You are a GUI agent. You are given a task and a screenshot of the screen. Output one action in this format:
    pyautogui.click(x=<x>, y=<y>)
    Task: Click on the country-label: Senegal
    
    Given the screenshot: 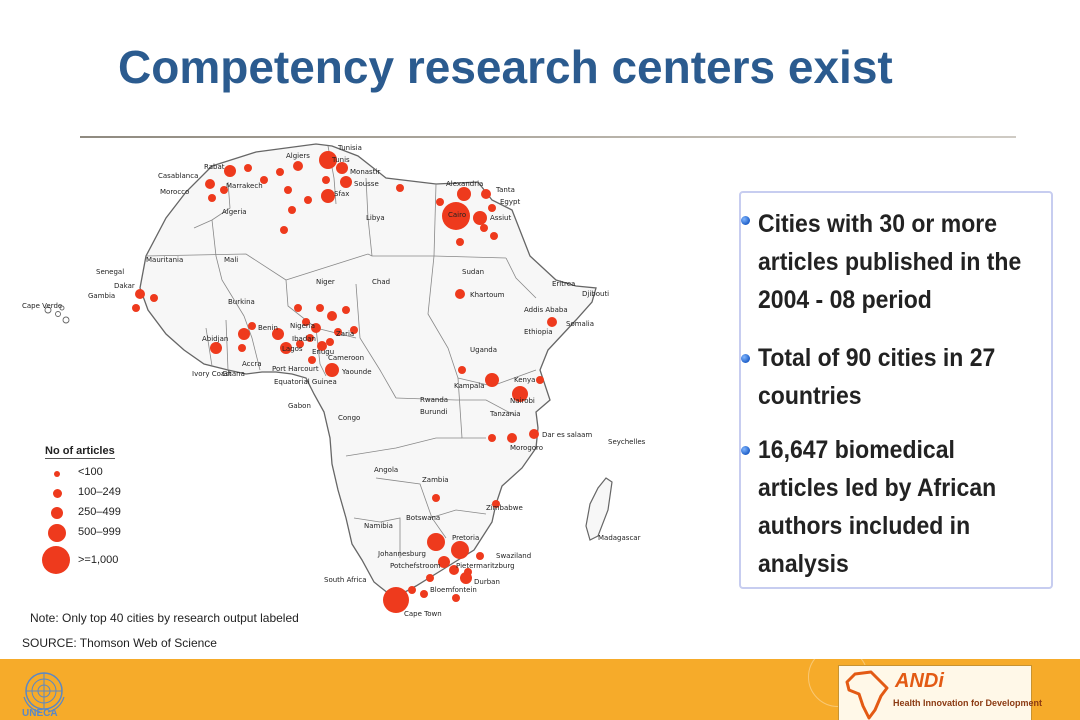 What is the action you would take?
    pyautogui.click(x=110, y=272)
    